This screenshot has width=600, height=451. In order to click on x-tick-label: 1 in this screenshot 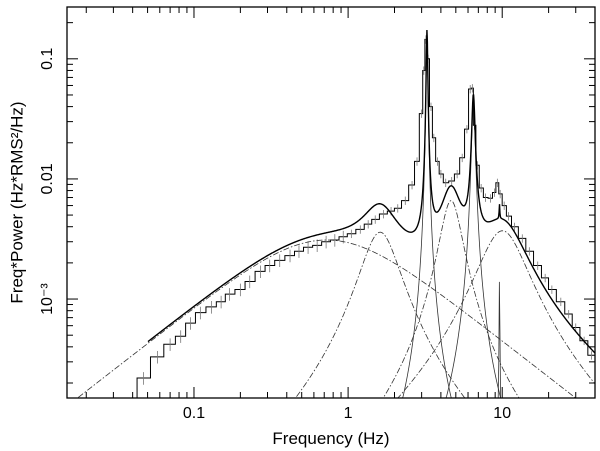, I will do `click(348, 413)`.